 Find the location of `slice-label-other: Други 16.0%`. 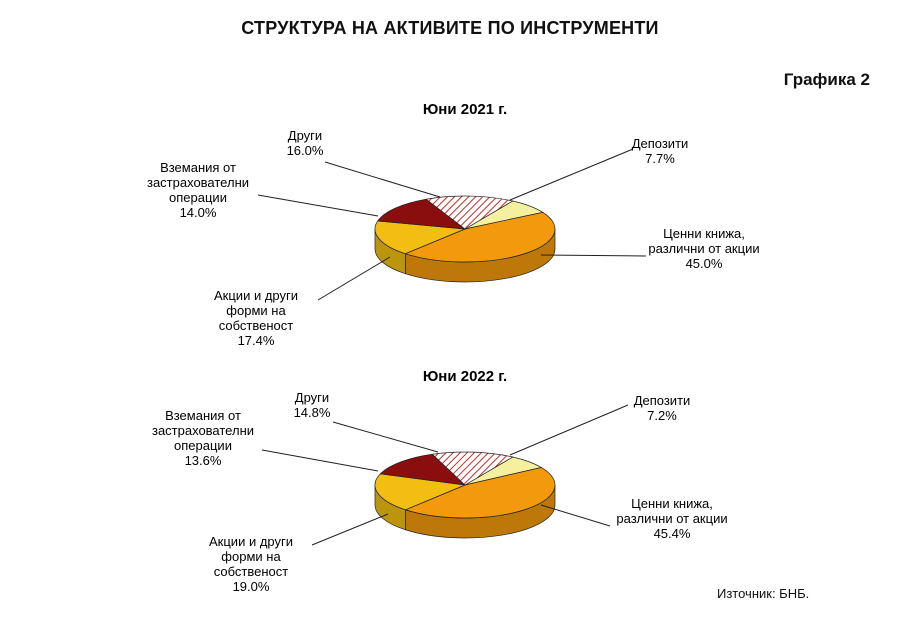

slice-label-other: Други 16.0% is located at coordinates (305, 143).